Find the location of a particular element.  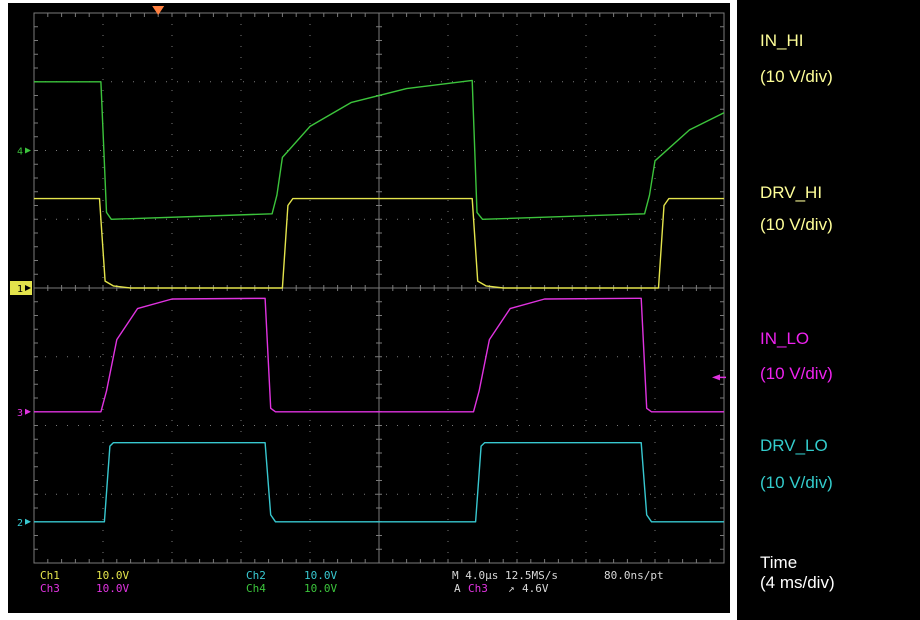

ground-marker-ch2: 2 is located at coordinates (20, 523).